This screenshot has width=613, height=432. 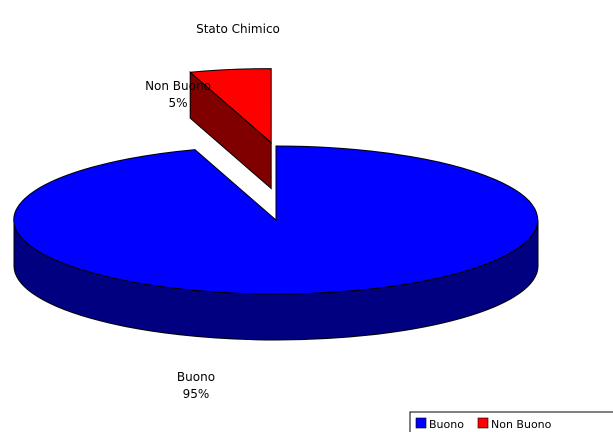 I want to click on data-label-name-buono: Buono, so click(x=196, y=377).